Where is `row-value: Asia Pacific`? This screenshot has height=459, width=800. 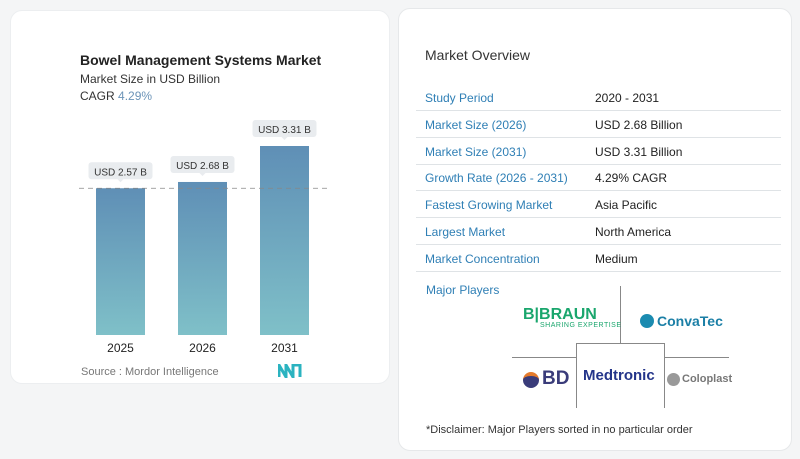 row-value: Asia Pacific is located at coordinates (626, 205).